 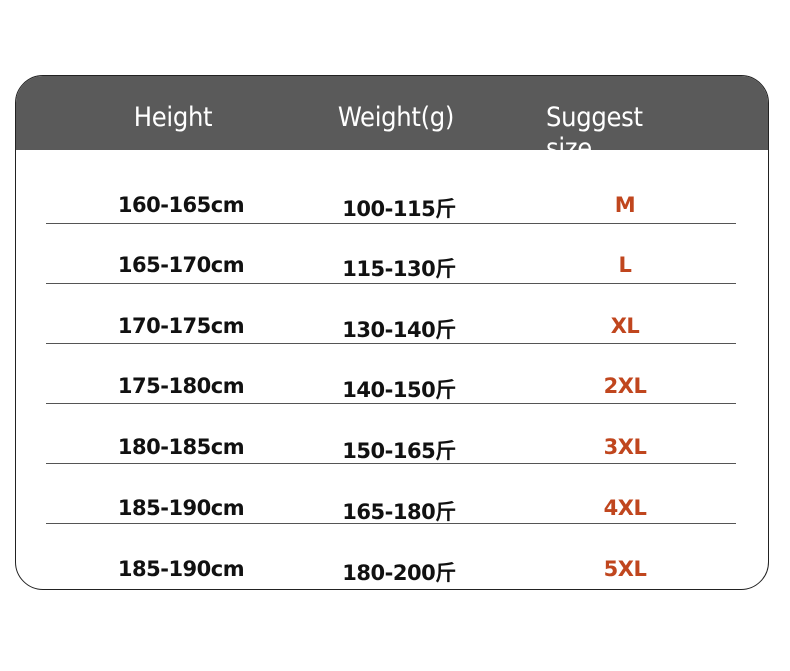 I want to click on table-header: Height Weight(g) Suggest size, so click(x=392, y=120).